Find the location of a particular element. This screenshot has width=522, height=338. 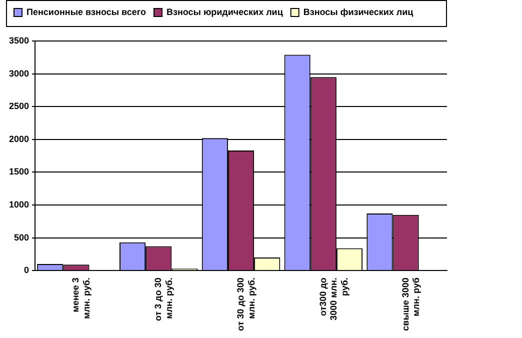

x-tick-label: менее 3 млн. руб. is located at coordinates (81, 298).